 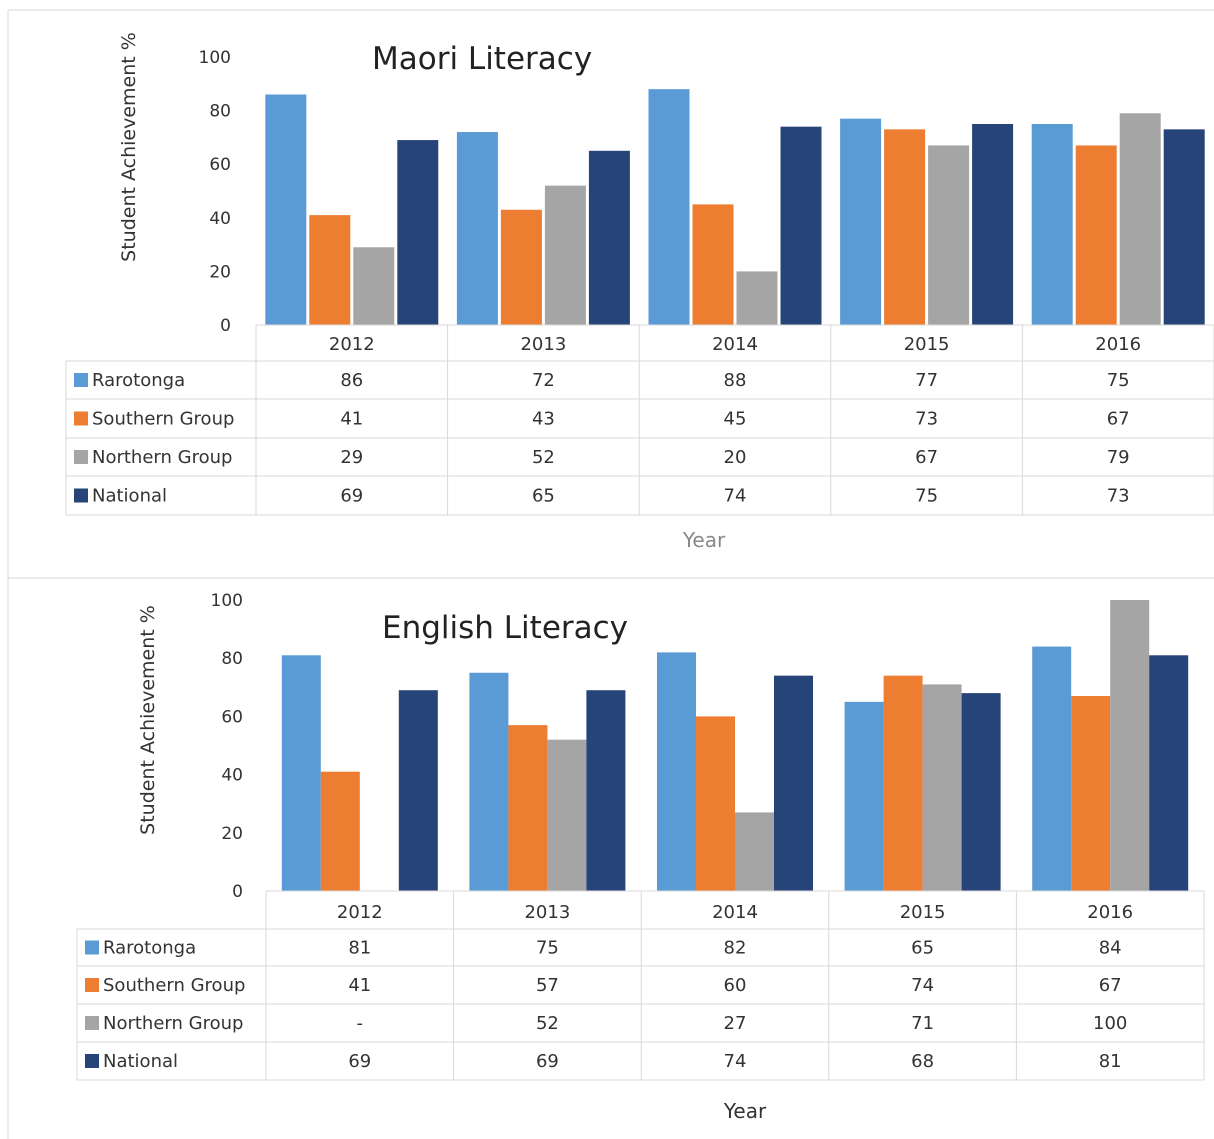 What do you see at coordinates (926, 380) in the screenshot?
I see `data-label: 77` at bounding box center [926, 380].